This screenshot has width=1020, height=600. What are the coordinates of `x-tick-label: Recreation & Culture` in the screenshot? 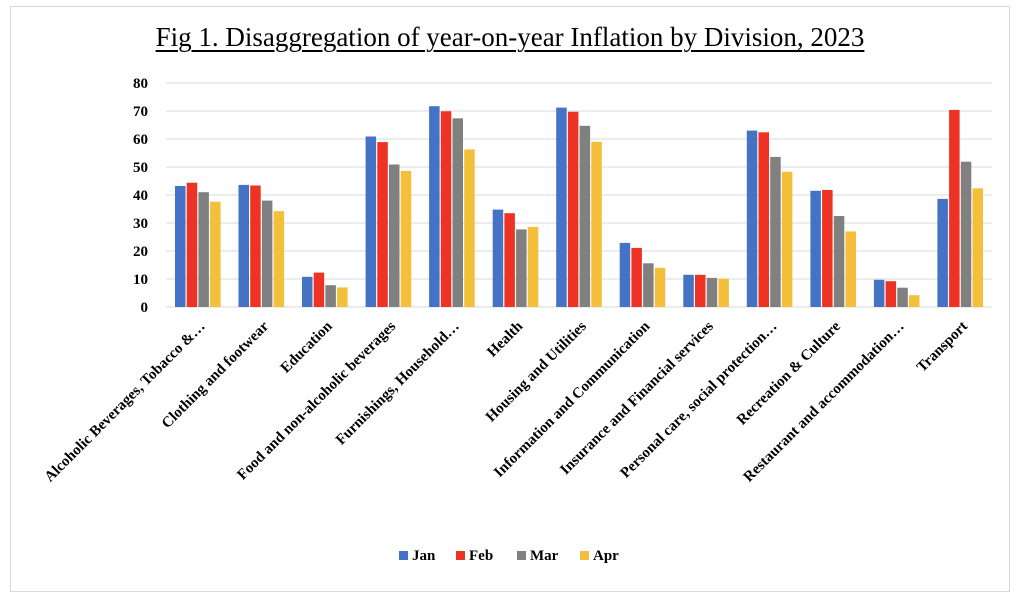 It's located at (789, 373).